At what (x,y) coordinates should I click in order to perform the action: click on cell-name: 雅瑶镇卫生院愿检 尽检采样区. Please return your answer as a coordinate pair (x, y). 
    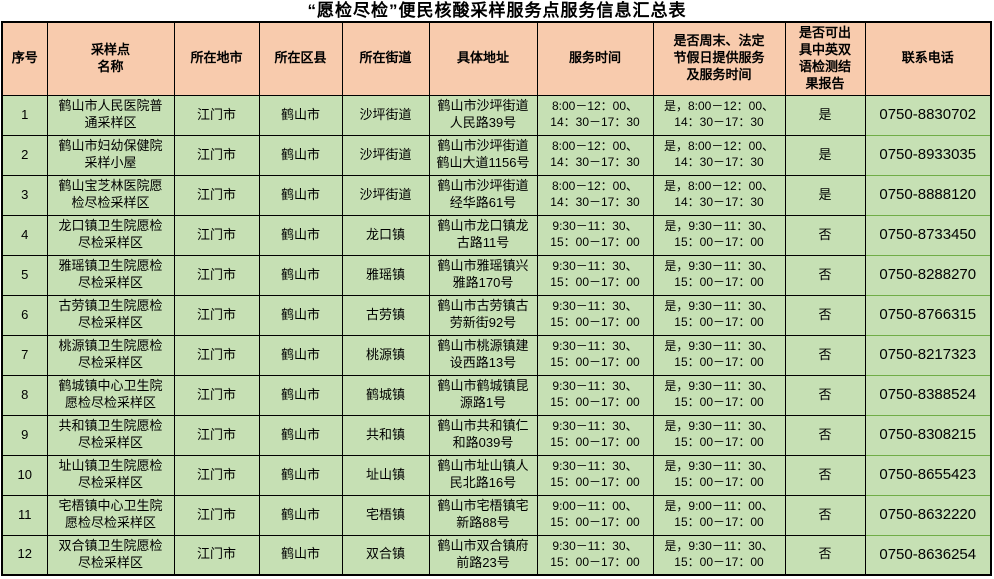
    Looking at the image, I should click on (110, 275).